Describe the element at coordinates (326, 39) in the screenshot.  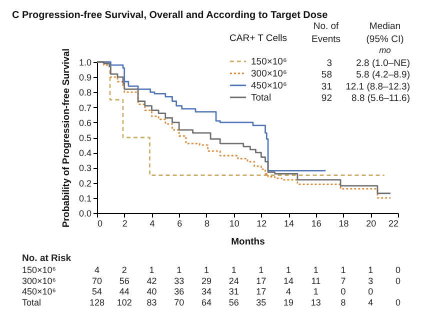
I see `text: Events` at that location.